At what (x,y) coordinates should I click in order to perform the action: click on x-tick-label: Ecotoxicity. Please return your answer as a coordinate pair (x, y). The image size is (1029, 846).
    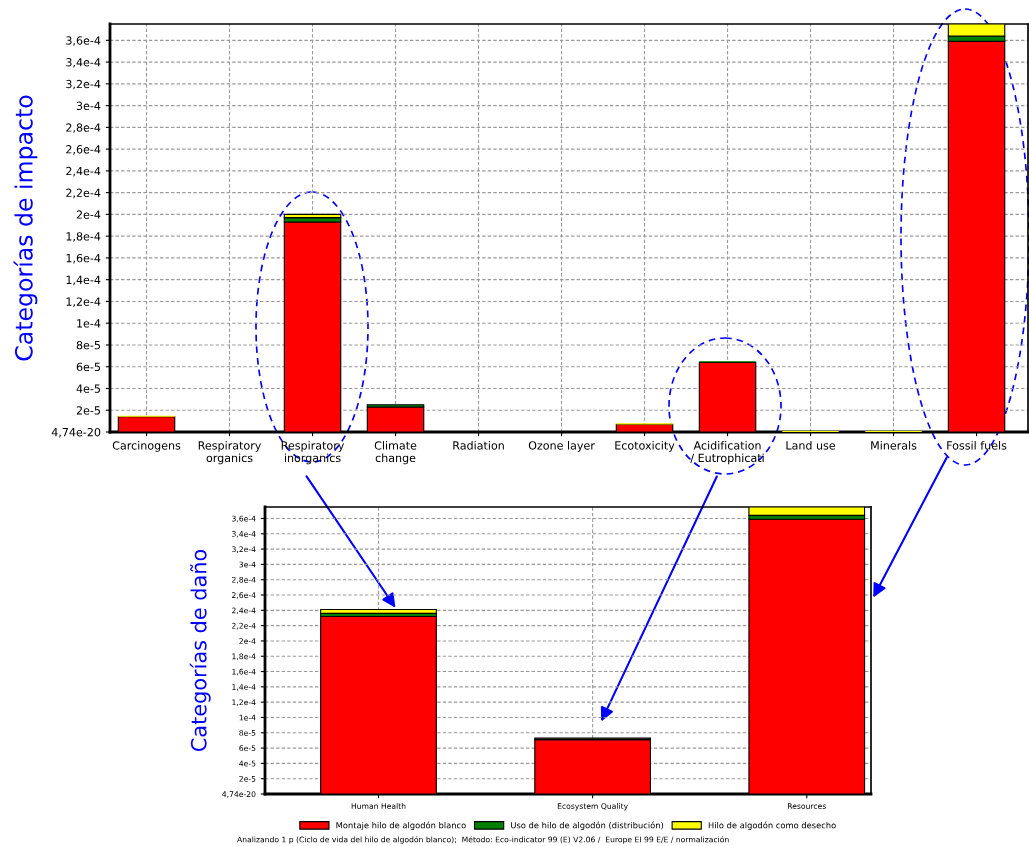
    Looking at the image, I should click on (645, 446).